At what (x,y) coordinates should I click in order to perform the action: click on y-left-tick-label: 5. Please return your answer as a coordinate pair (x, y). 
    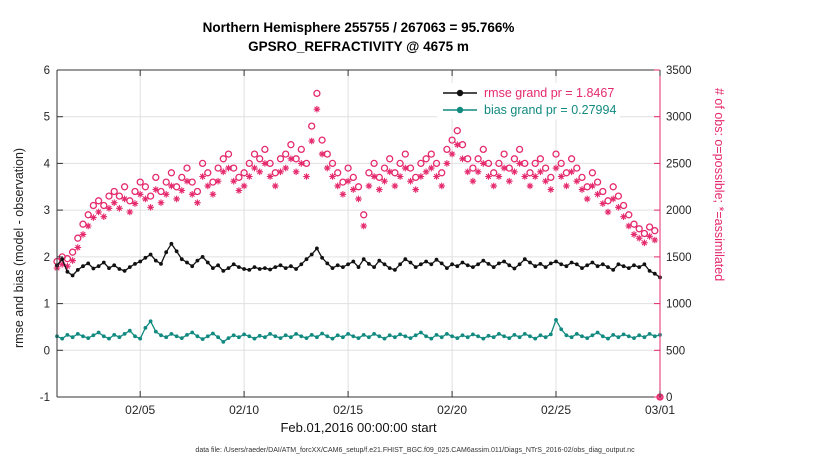
    Looking at the image, I should click on (47, 118).